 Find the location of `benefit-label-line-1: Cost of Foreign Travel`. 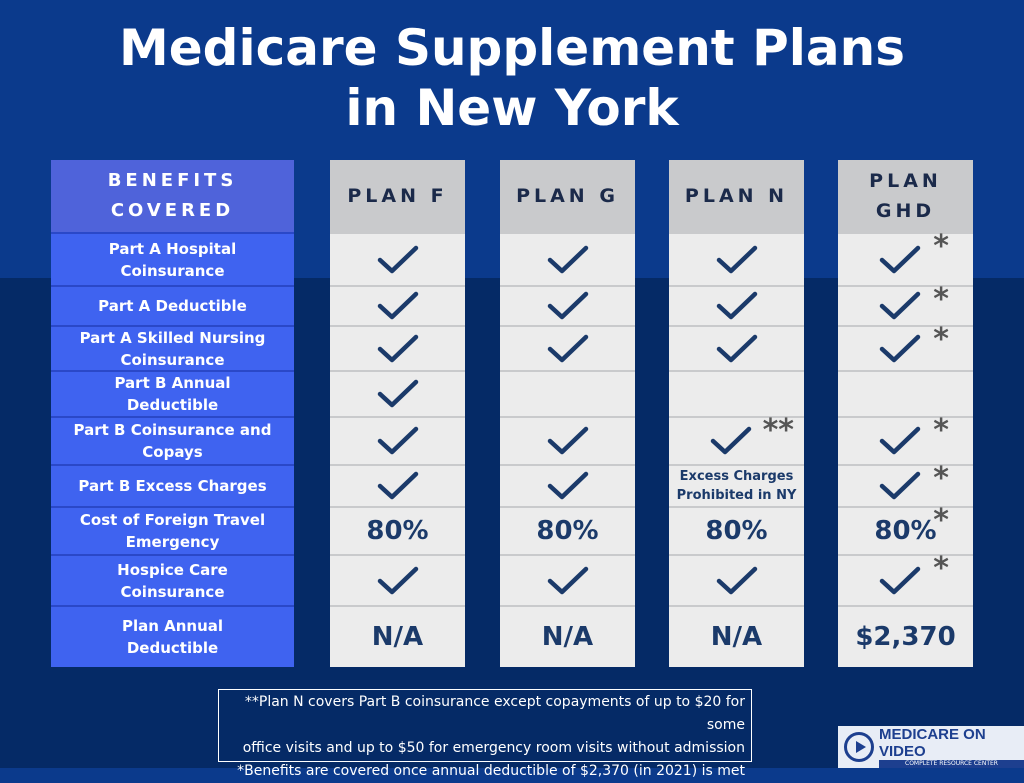

benefit-label-line-1: Cost of Foreign Travel is located at coordinates (172, 520).